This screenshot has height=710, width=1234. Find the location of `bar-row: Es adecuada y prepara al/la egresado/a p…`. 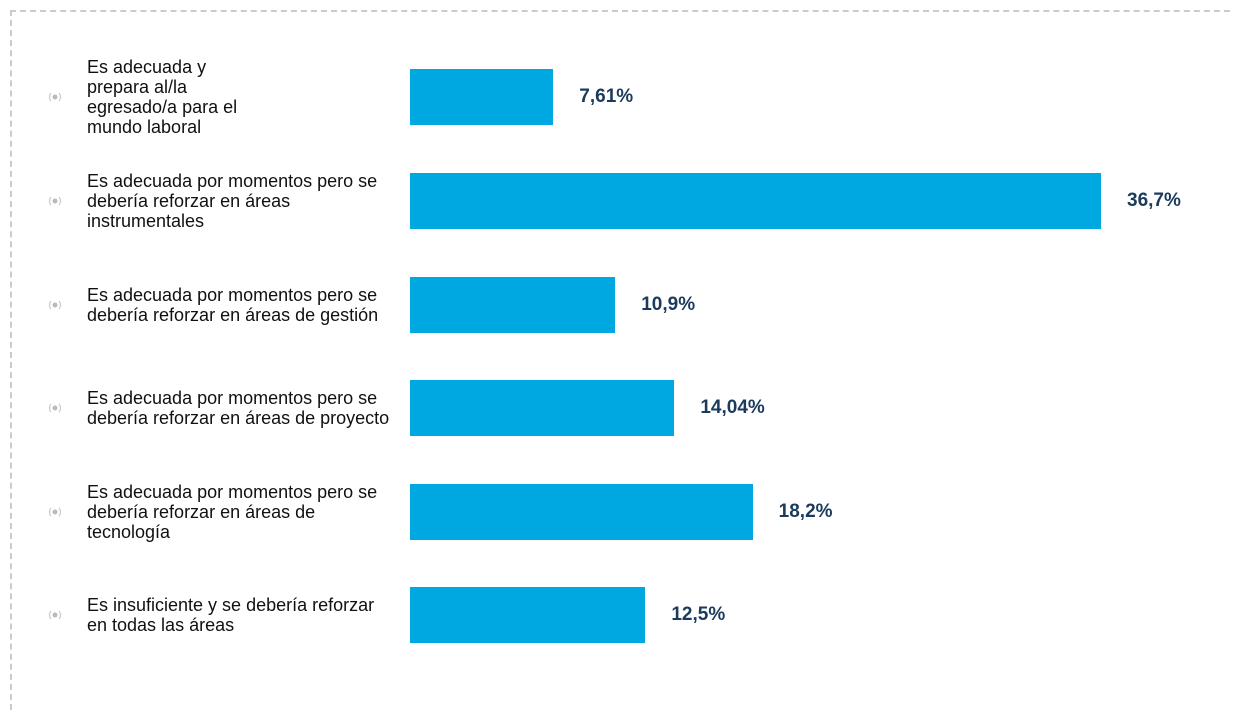

bar-row: Es adecuada y prepara al/la egresado/a p… is located at coordinates (617, 97).